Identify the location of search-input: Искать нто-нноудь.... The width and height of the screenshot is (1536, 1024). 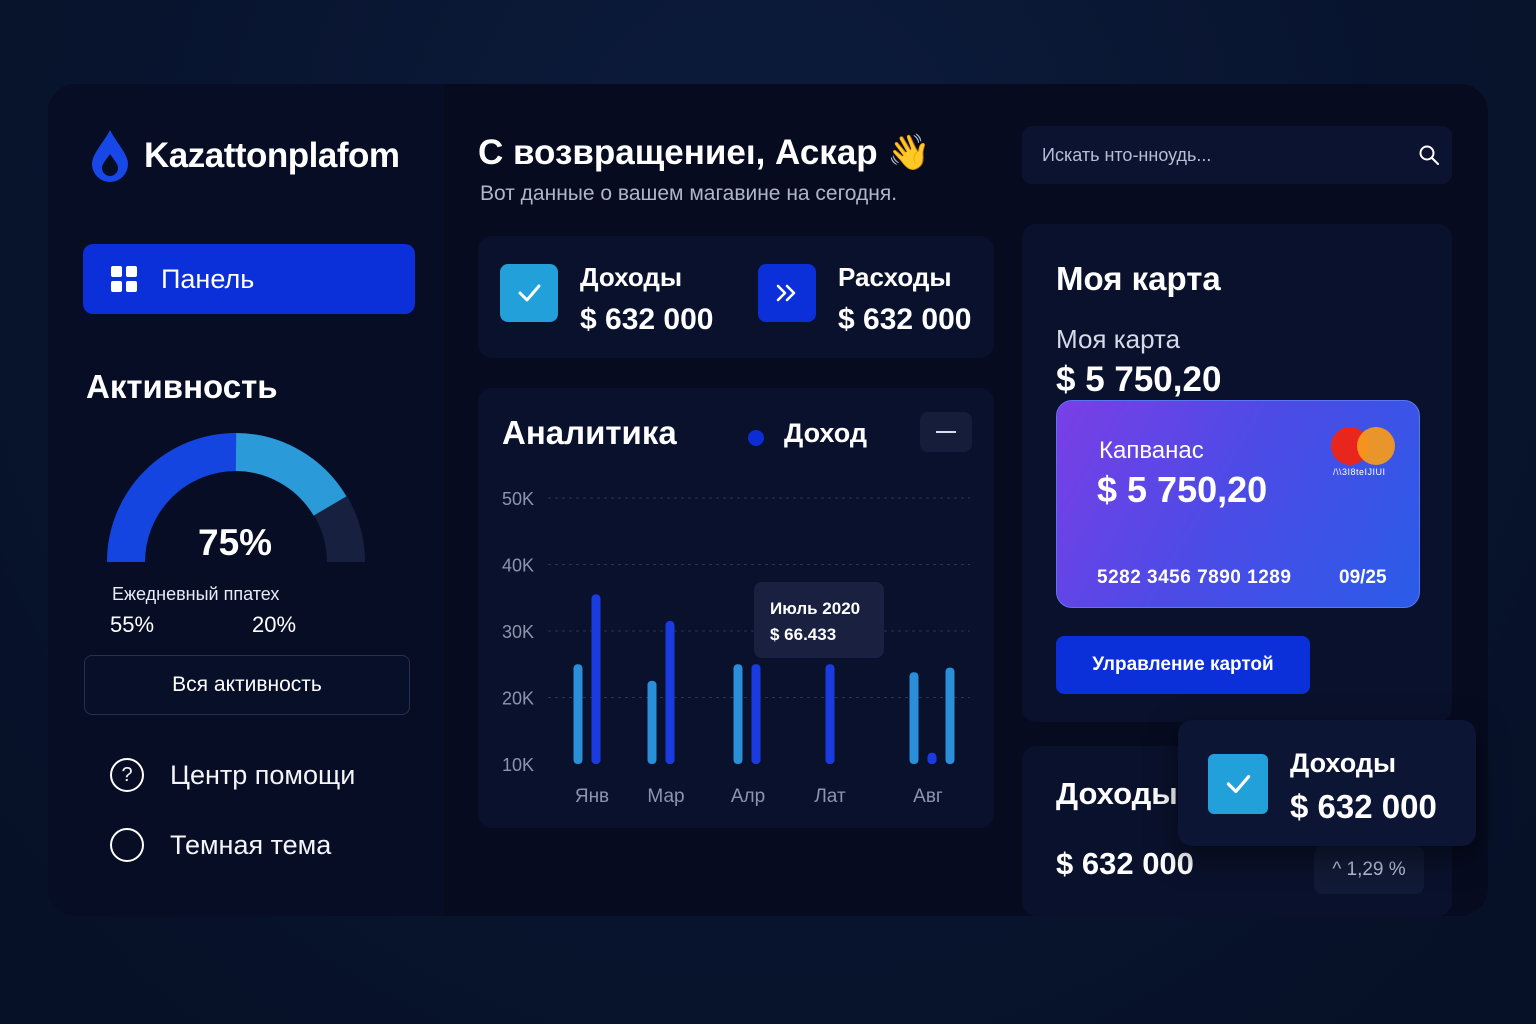
(1127, 154).